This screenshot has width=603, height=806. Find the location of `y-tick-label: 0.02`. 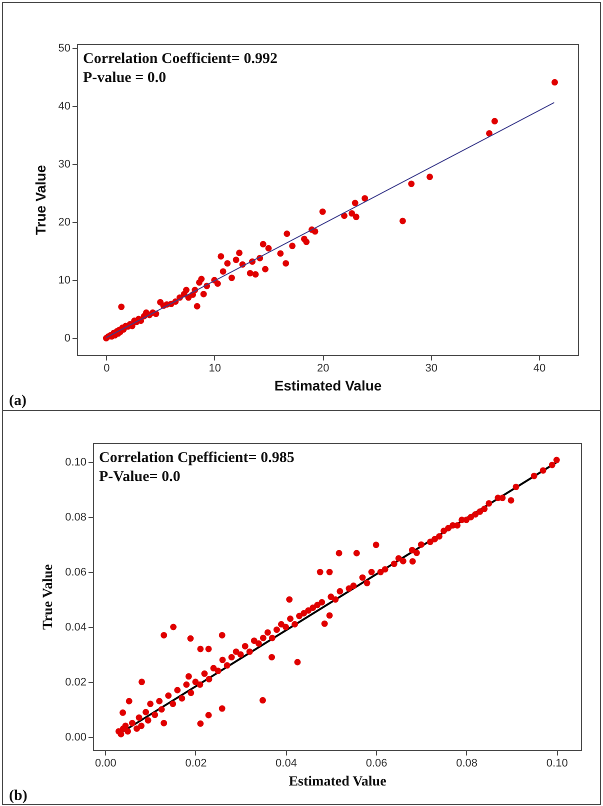

y-tick-label: 0.02 is located at coordinates (75, 682).